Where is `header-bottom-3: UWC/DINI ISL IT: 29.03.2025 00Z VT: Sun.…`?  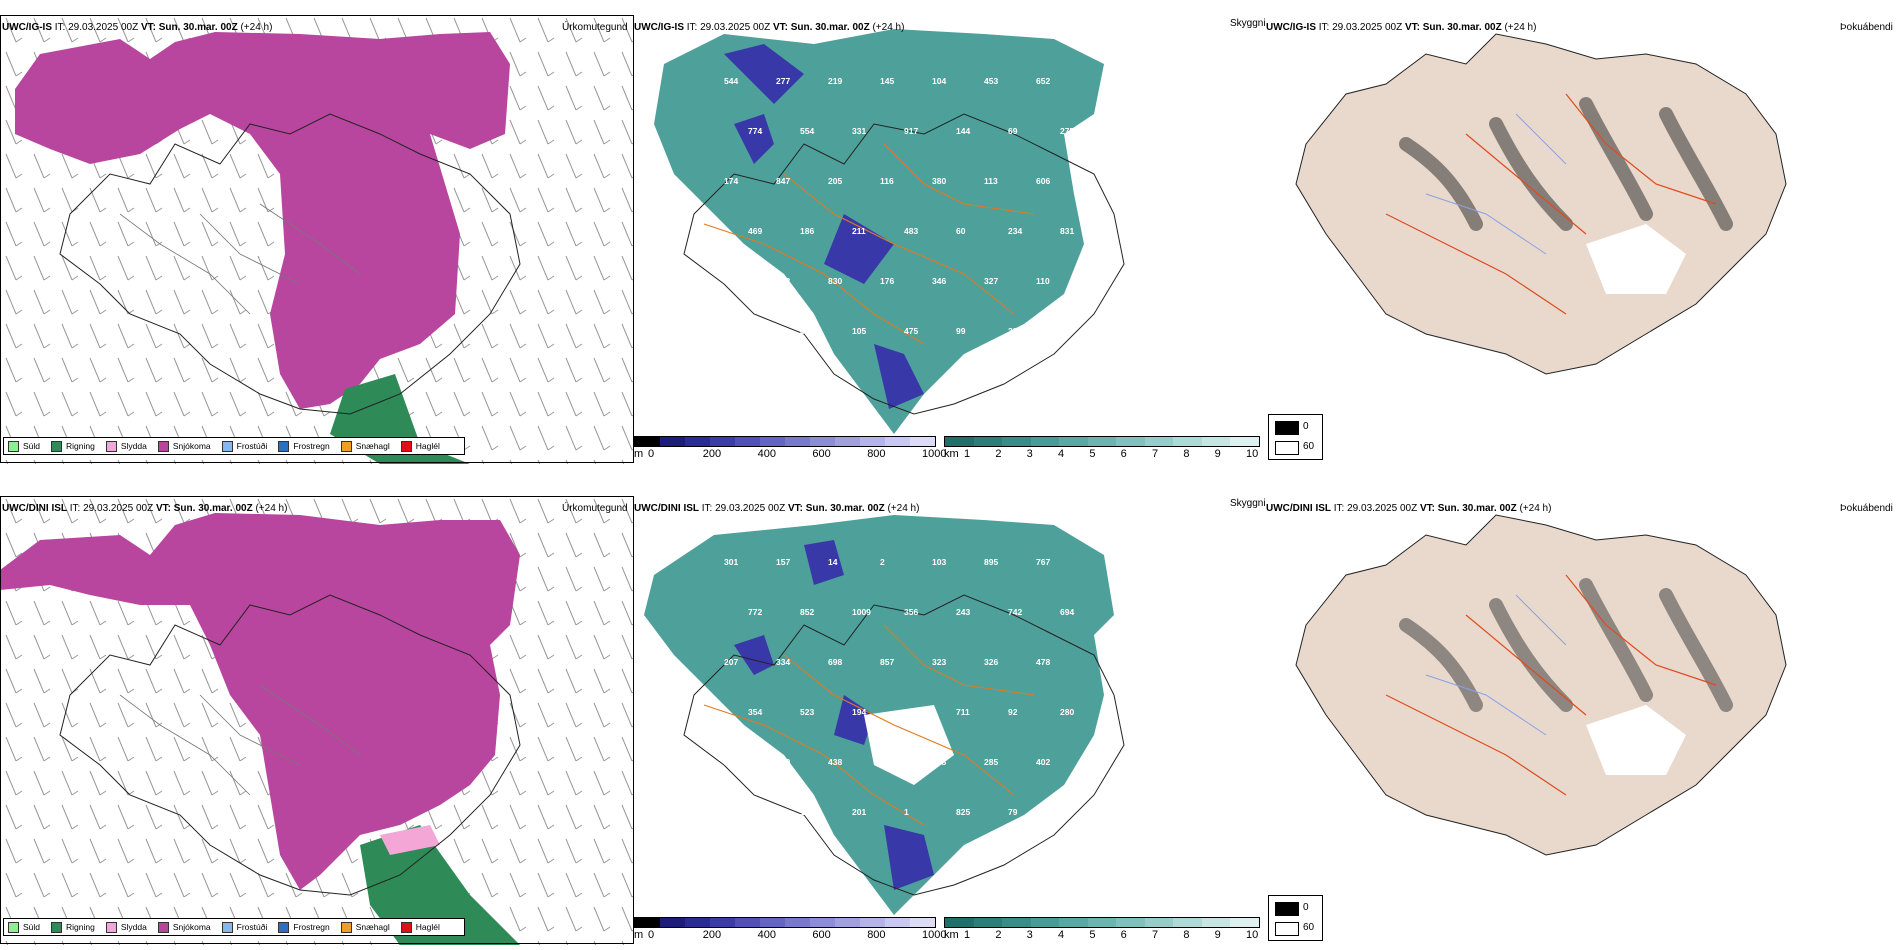
header-bottom-3: UWC/DINI ISL IT: 29.03.2025 00Z VT: Sun.… is located at coordinates (1408, 508).